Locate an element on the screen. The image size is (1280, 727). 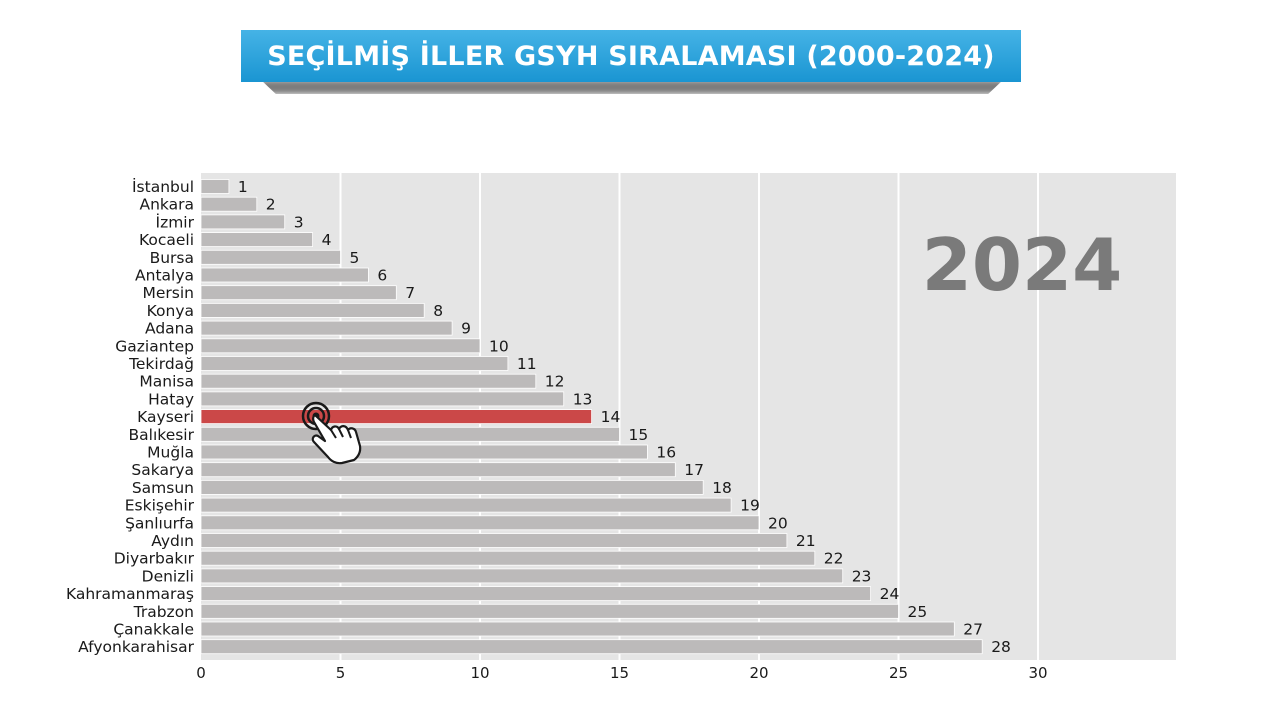
value-label: 5 is located at coordinates (355, 258).